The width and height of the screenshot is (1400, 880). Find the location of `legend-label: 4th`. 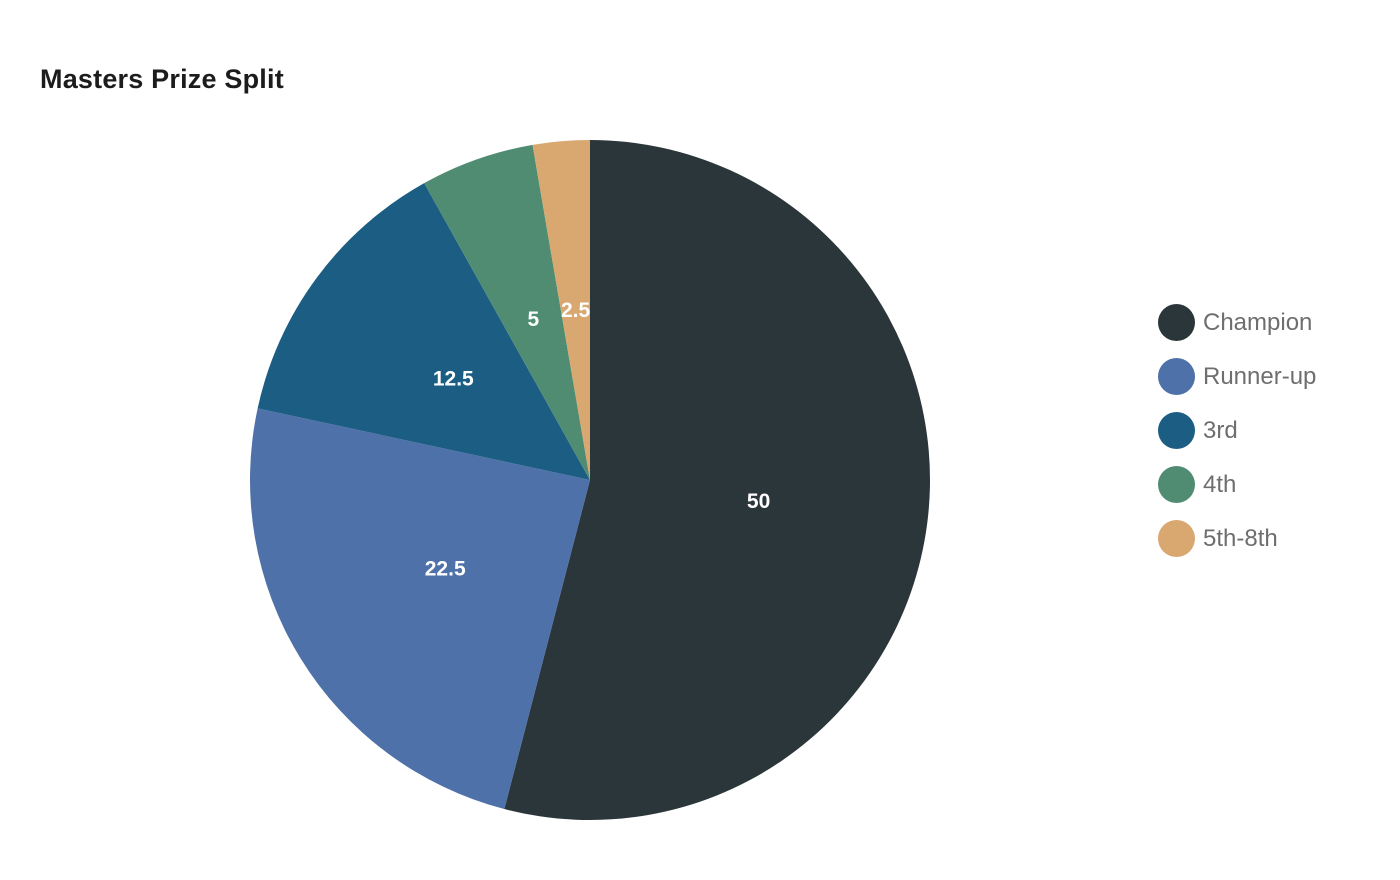

legend-label: 4th is located at coordinates (1220, 484).